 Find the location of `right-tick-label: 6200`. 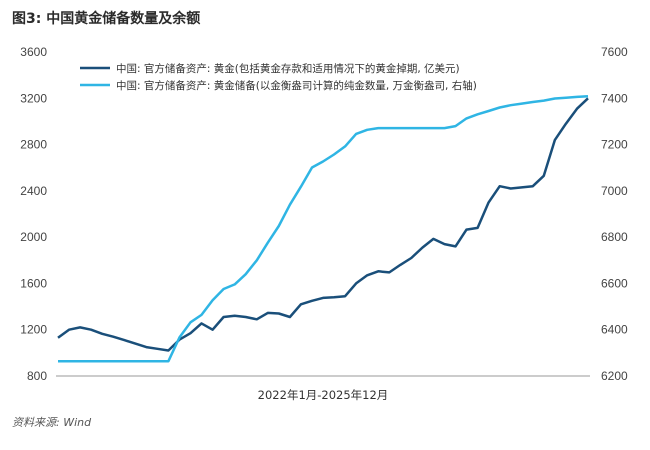

right-tick-label: 6200 is located at coordinates (614, 376).